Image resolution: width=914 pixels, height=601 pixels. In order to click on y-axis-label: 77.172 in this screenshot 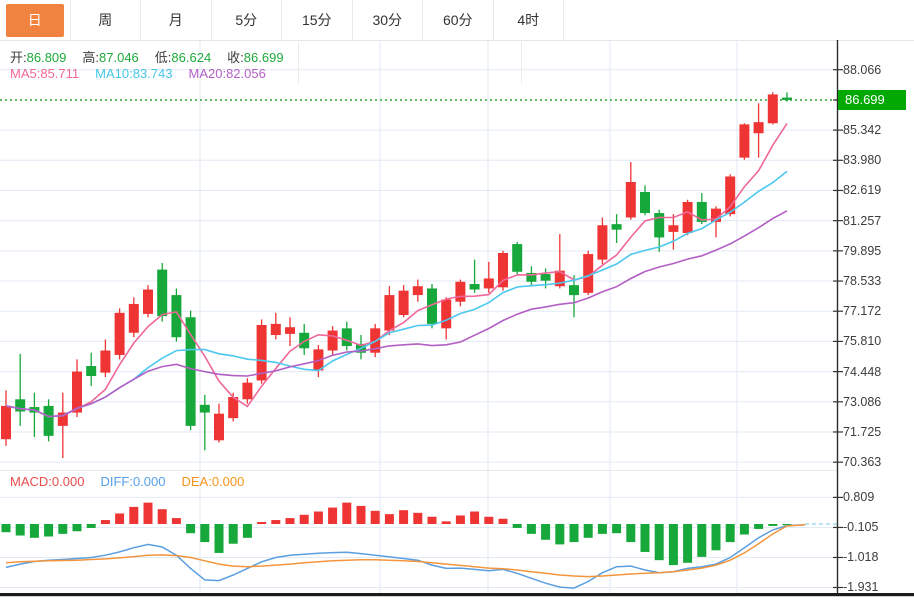, I will do `click(862, 311)`.